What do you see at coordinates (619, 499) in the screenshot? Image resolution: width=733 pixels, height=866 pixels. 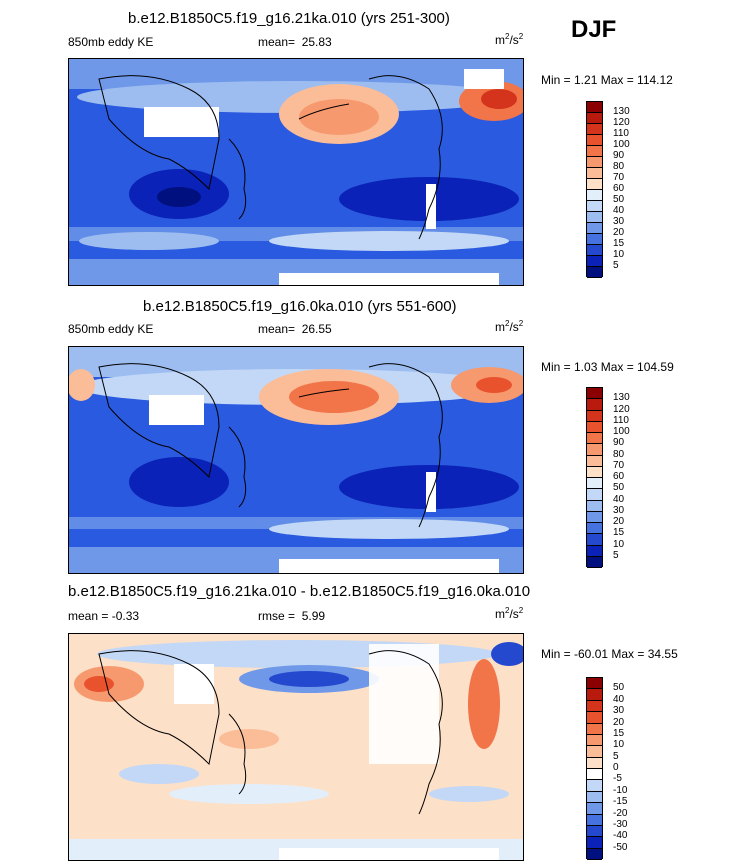 I see `panel2-colorbar-label: 40` at bounding box center [619, 499].